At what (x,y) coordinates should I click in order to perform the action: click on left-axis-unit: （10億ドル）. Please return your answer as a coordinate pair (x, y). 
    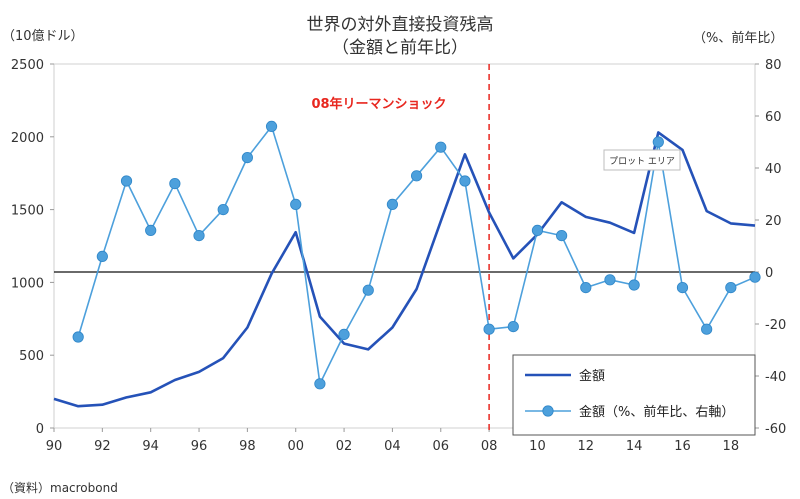
    Looking at the image, I should click on (43, 36).